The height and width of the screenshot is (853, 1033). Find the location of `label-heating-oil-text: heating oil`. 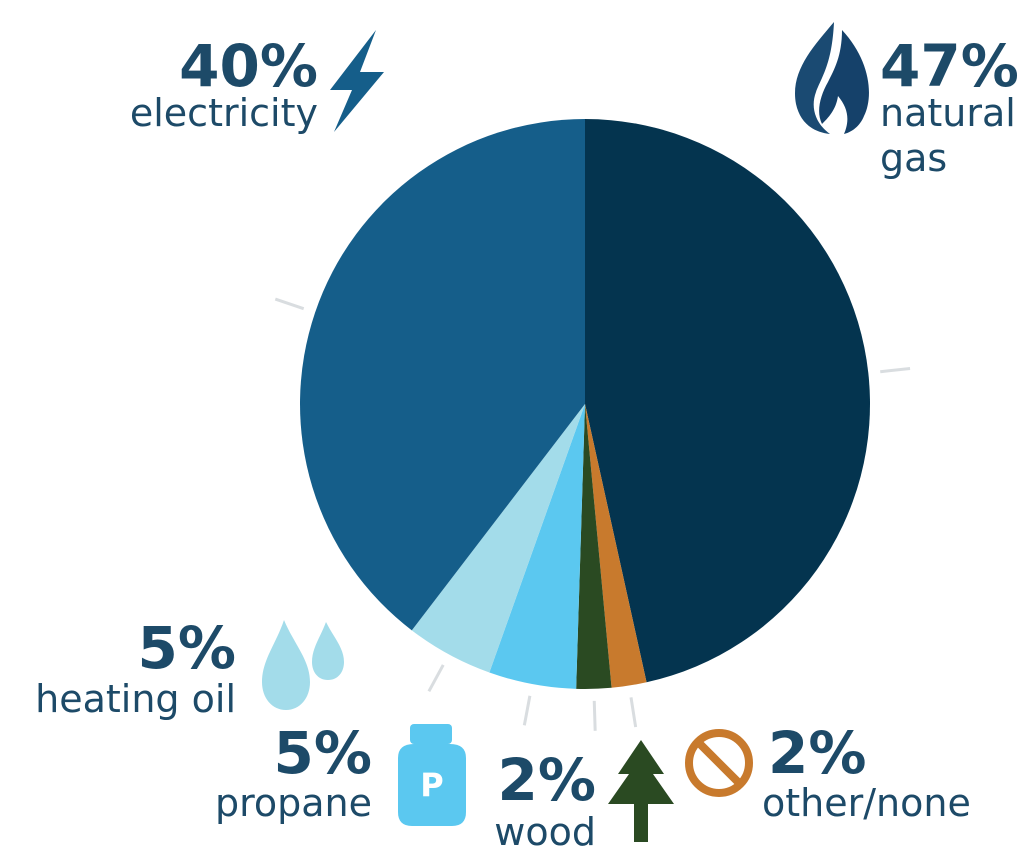

label-heating-oil-text: heating oil is located at coordinates (135, 699).